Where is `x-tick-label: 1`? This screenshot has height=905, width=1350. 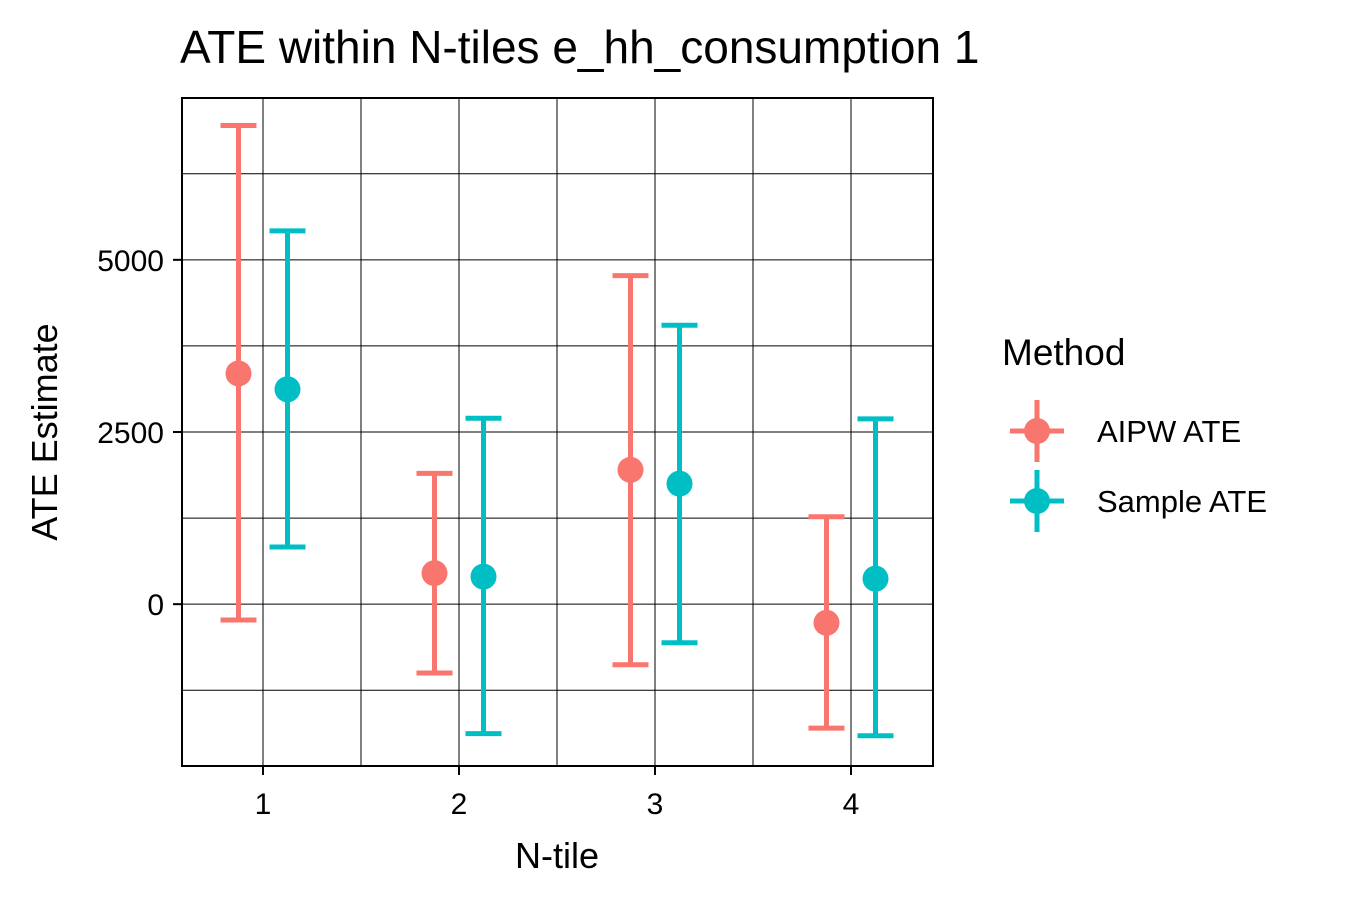
x-tick-label: 1 is located at coordinates (263, 804).